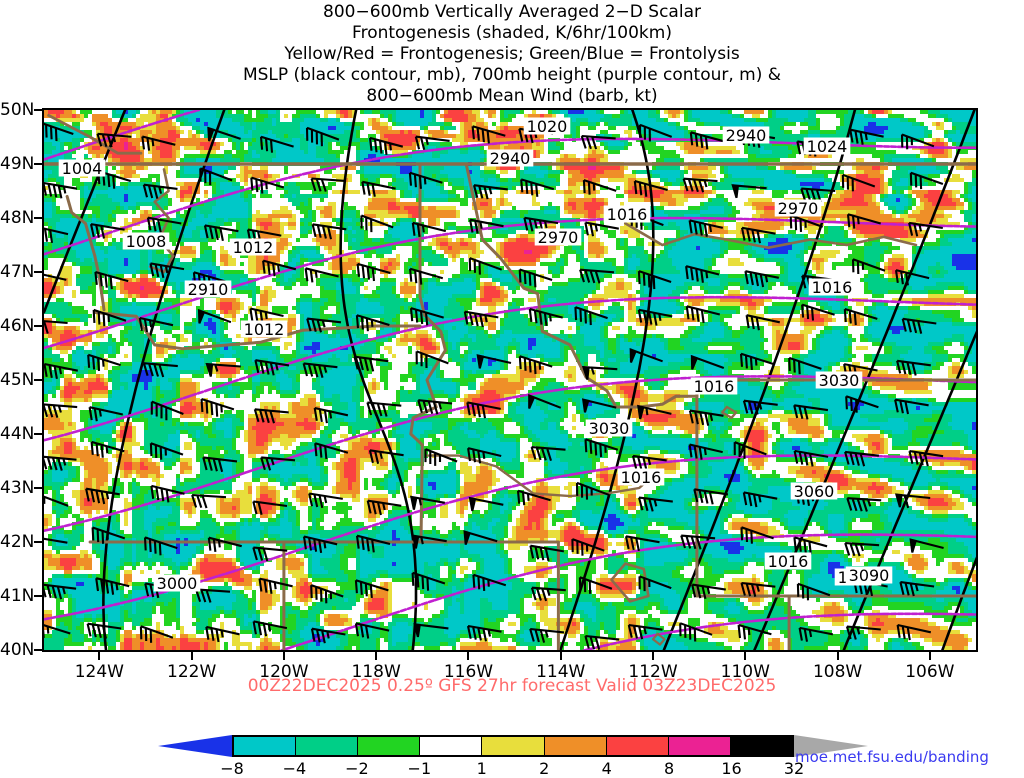 Image resolution: width=1024 pixels, height=778 pixels. I want to click on lat-axis-label: 46N, so click(16, 326).